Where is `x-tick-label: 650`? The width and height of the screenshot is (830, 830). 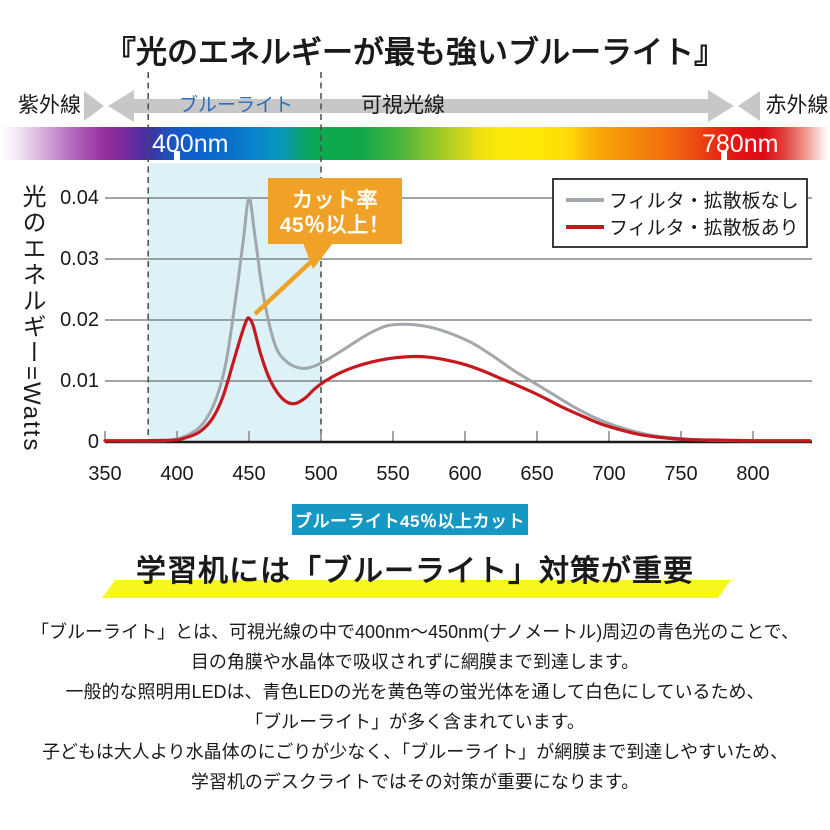
x-tick-label: 650 is located at coordinates (537, 474).